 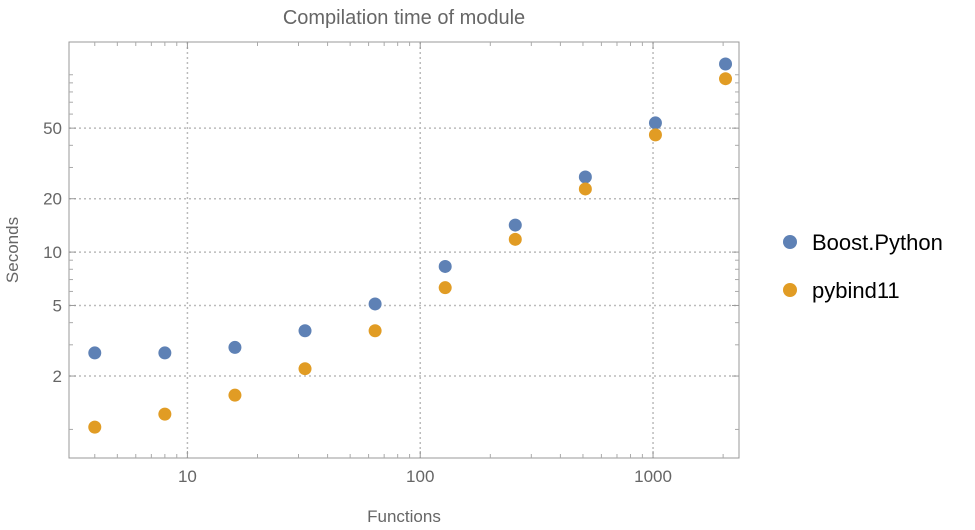 What do you see at coordinates (52, 128) in the screenshot?
I see `y-tick-label: 50` at bounding box center [52, 128].